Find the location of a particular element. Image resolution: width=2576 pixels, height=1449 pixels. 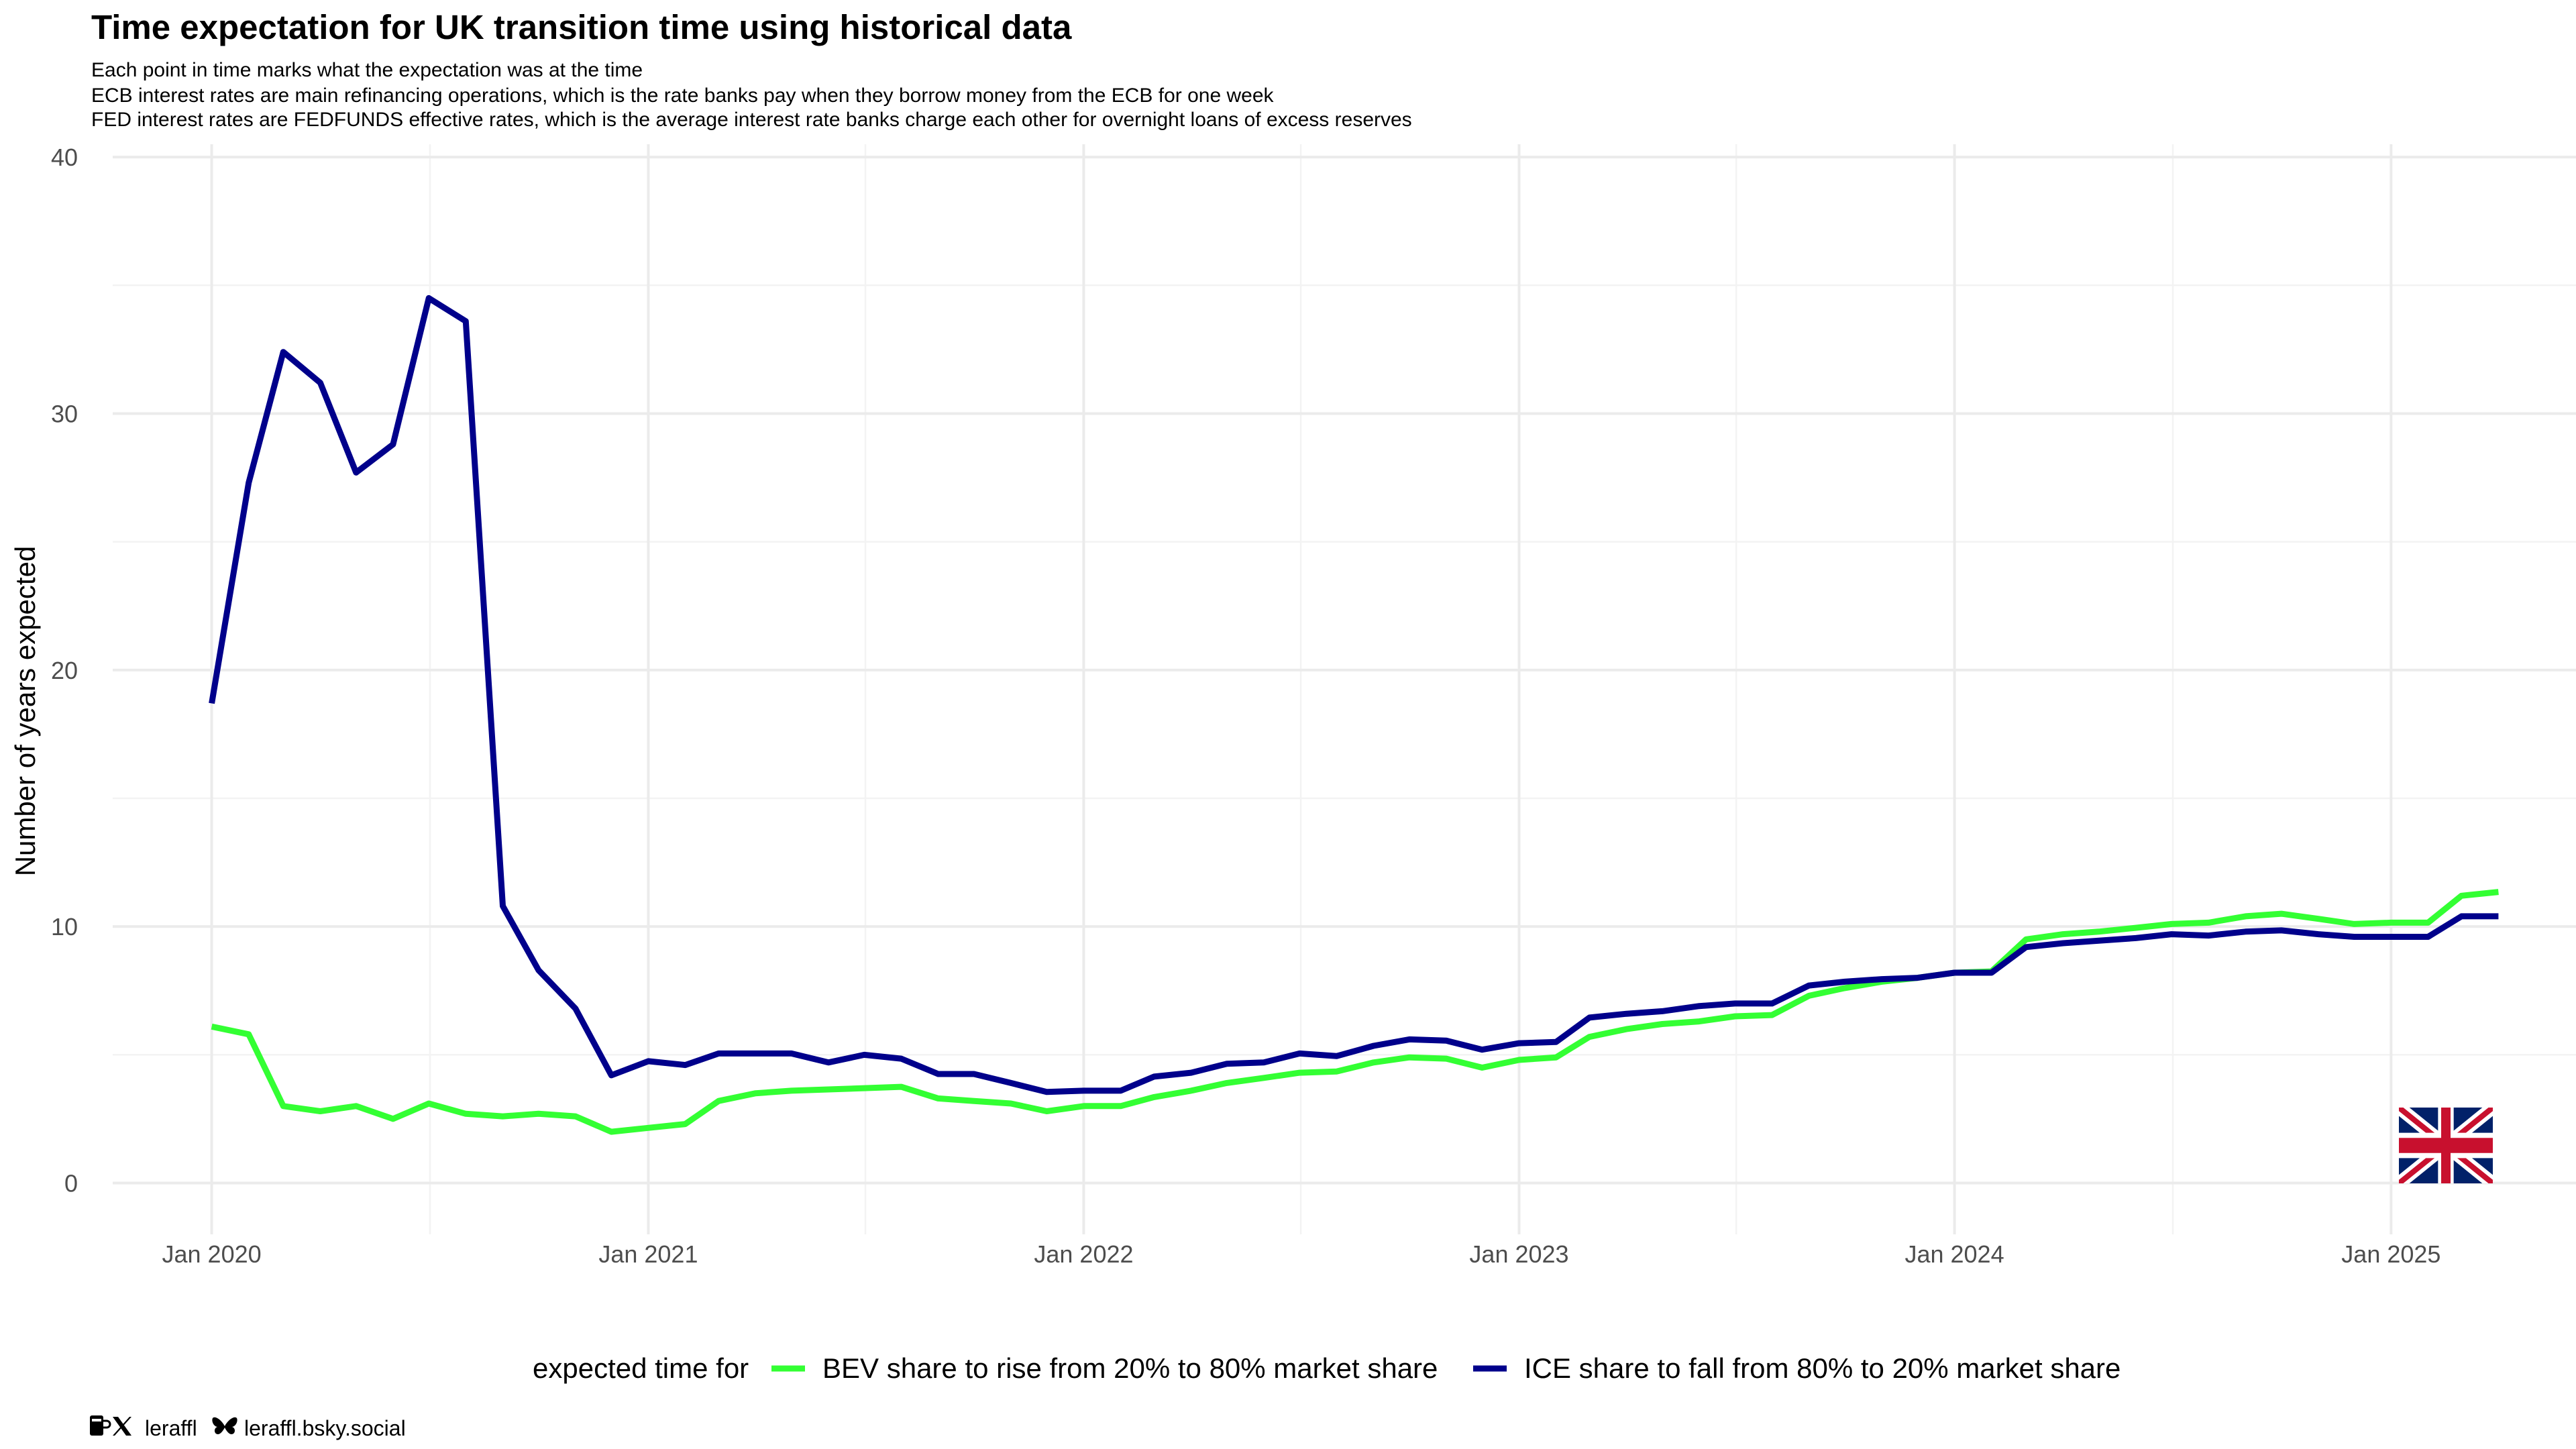

caption-bluesky: leraffl.bsky.social is located at coordinates (325, 1428).